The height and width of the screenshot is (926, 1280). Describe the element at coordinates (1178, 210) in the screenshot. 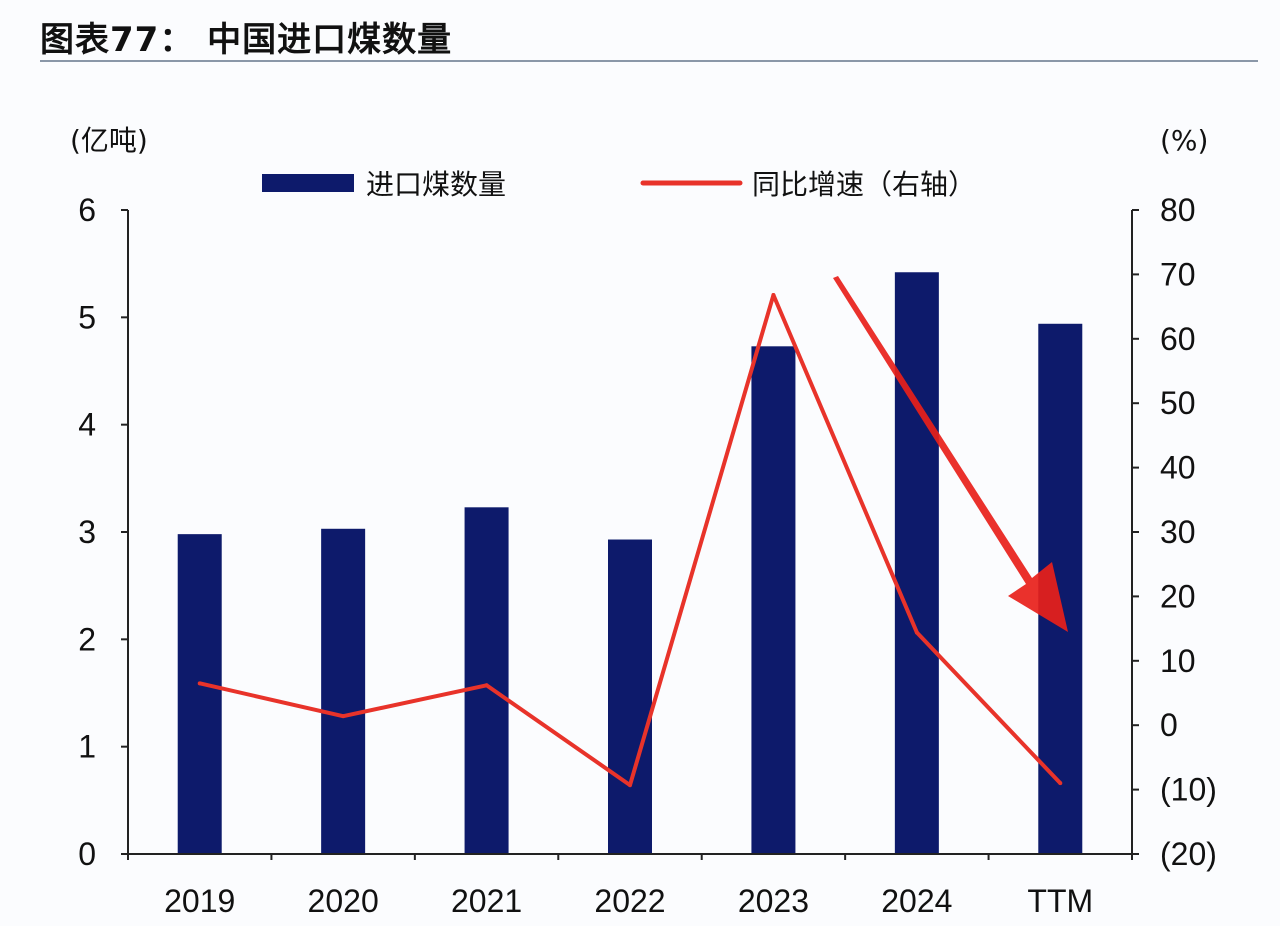

I see `right-tick-label: 80` at that location.